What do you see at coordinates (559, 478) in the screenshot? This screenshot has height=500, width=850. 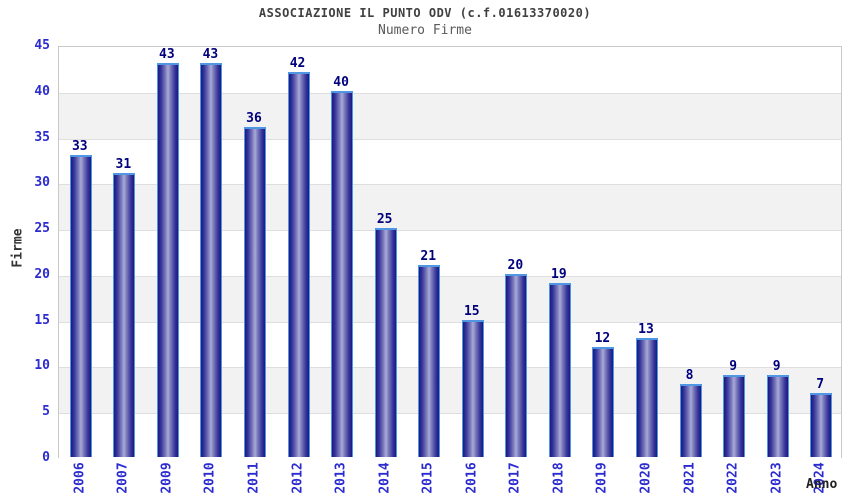 I see `x-tick-label: 2018` at bounding box center [559, 478].